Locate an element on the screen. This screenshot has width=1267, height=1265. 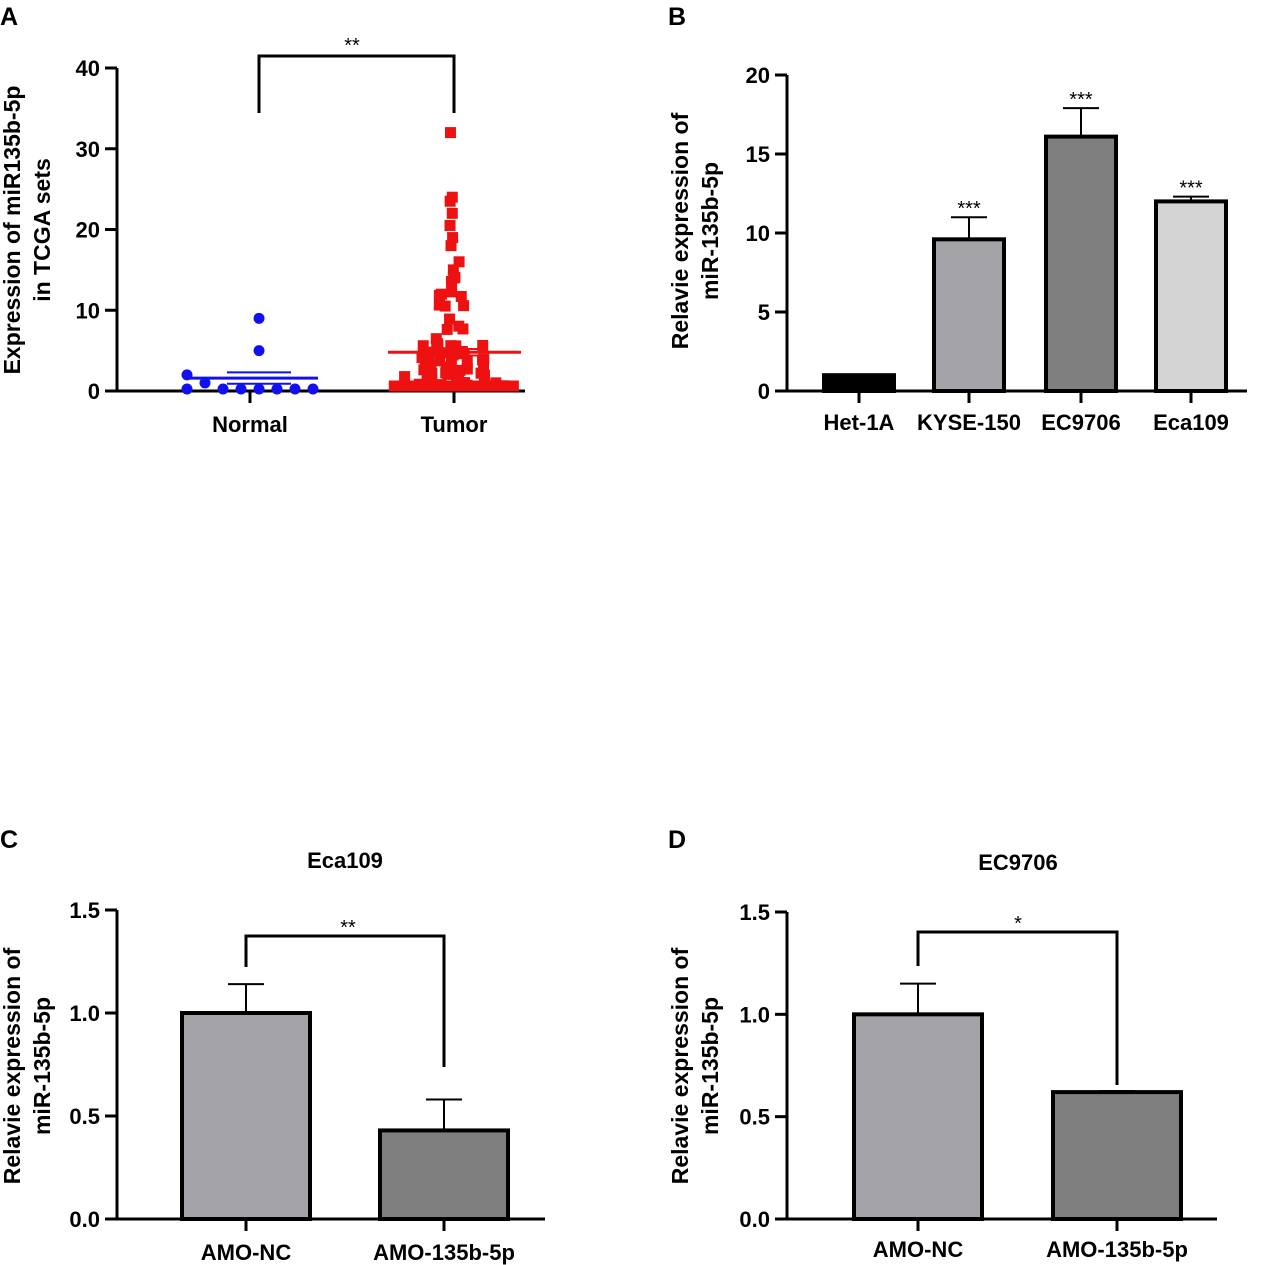
y-tick-label: 30 is located at coordinates (88, 149).